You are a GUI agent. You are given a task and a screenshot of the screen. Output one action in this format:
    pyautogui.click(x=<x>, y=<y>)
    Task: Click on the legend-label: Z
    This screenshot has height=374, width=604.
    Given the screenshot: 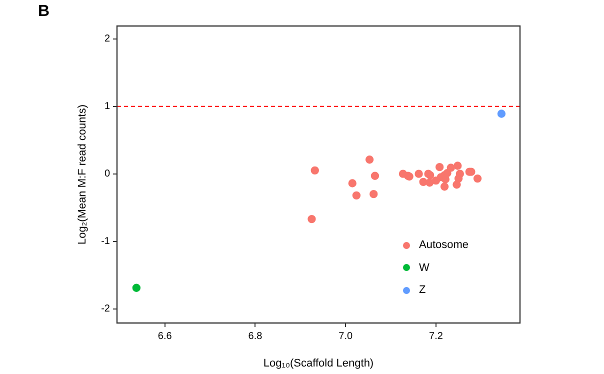 What is the action you would take?
    pyautogui.click(x=422, y=290)
    